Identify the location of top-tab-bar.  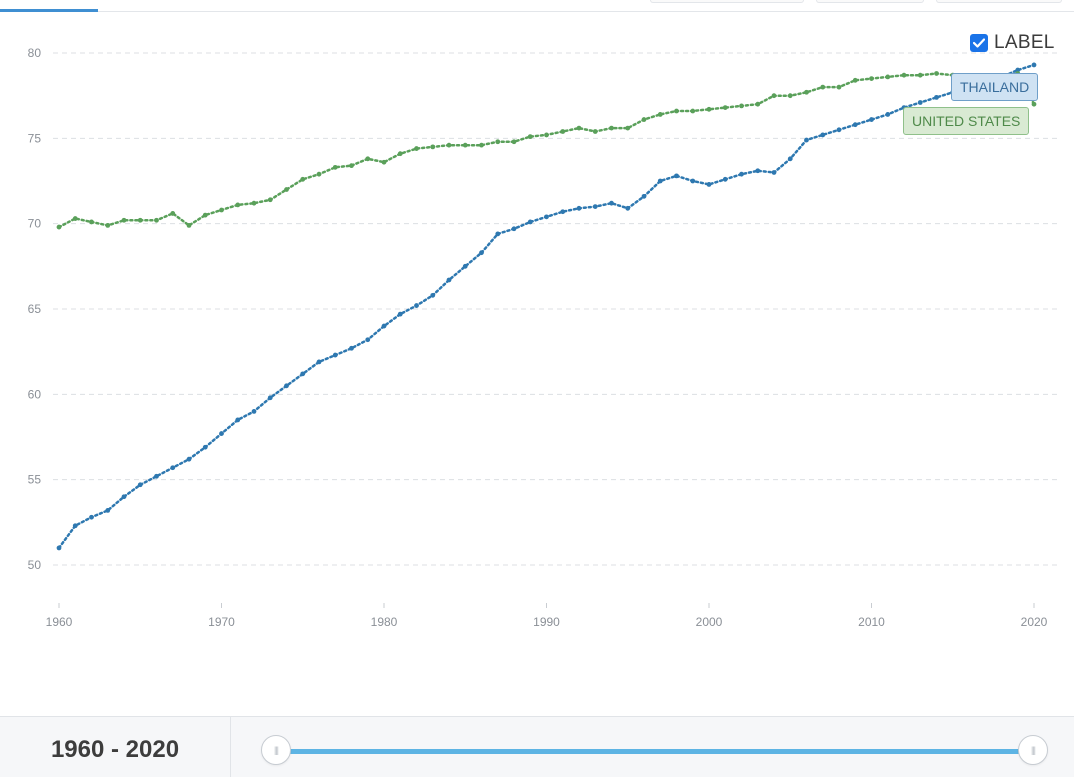
(537, 6).